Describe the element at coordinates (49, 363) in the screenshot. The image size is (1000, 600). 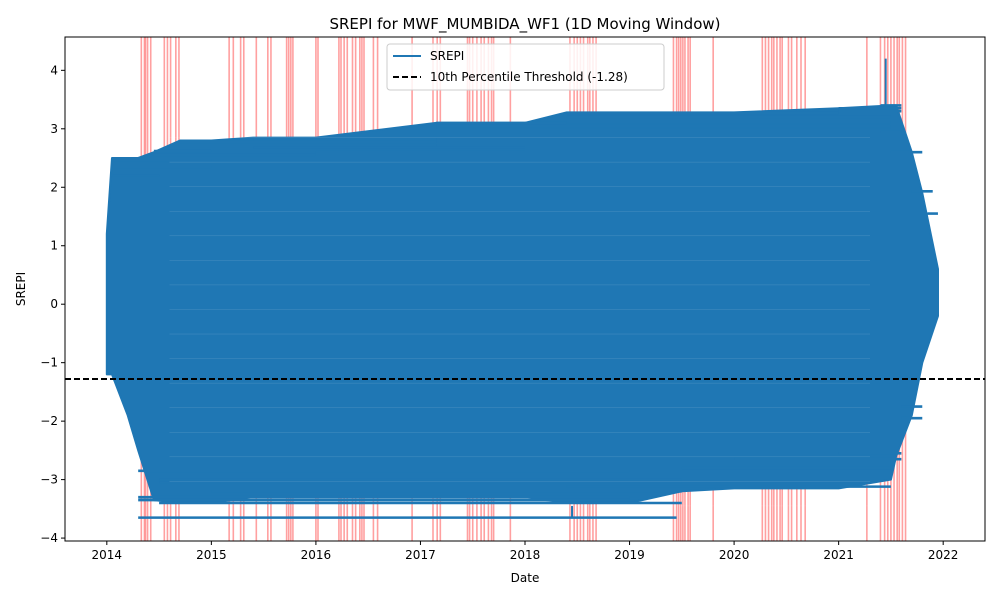
I see `y-tick-label: −1` at that location.